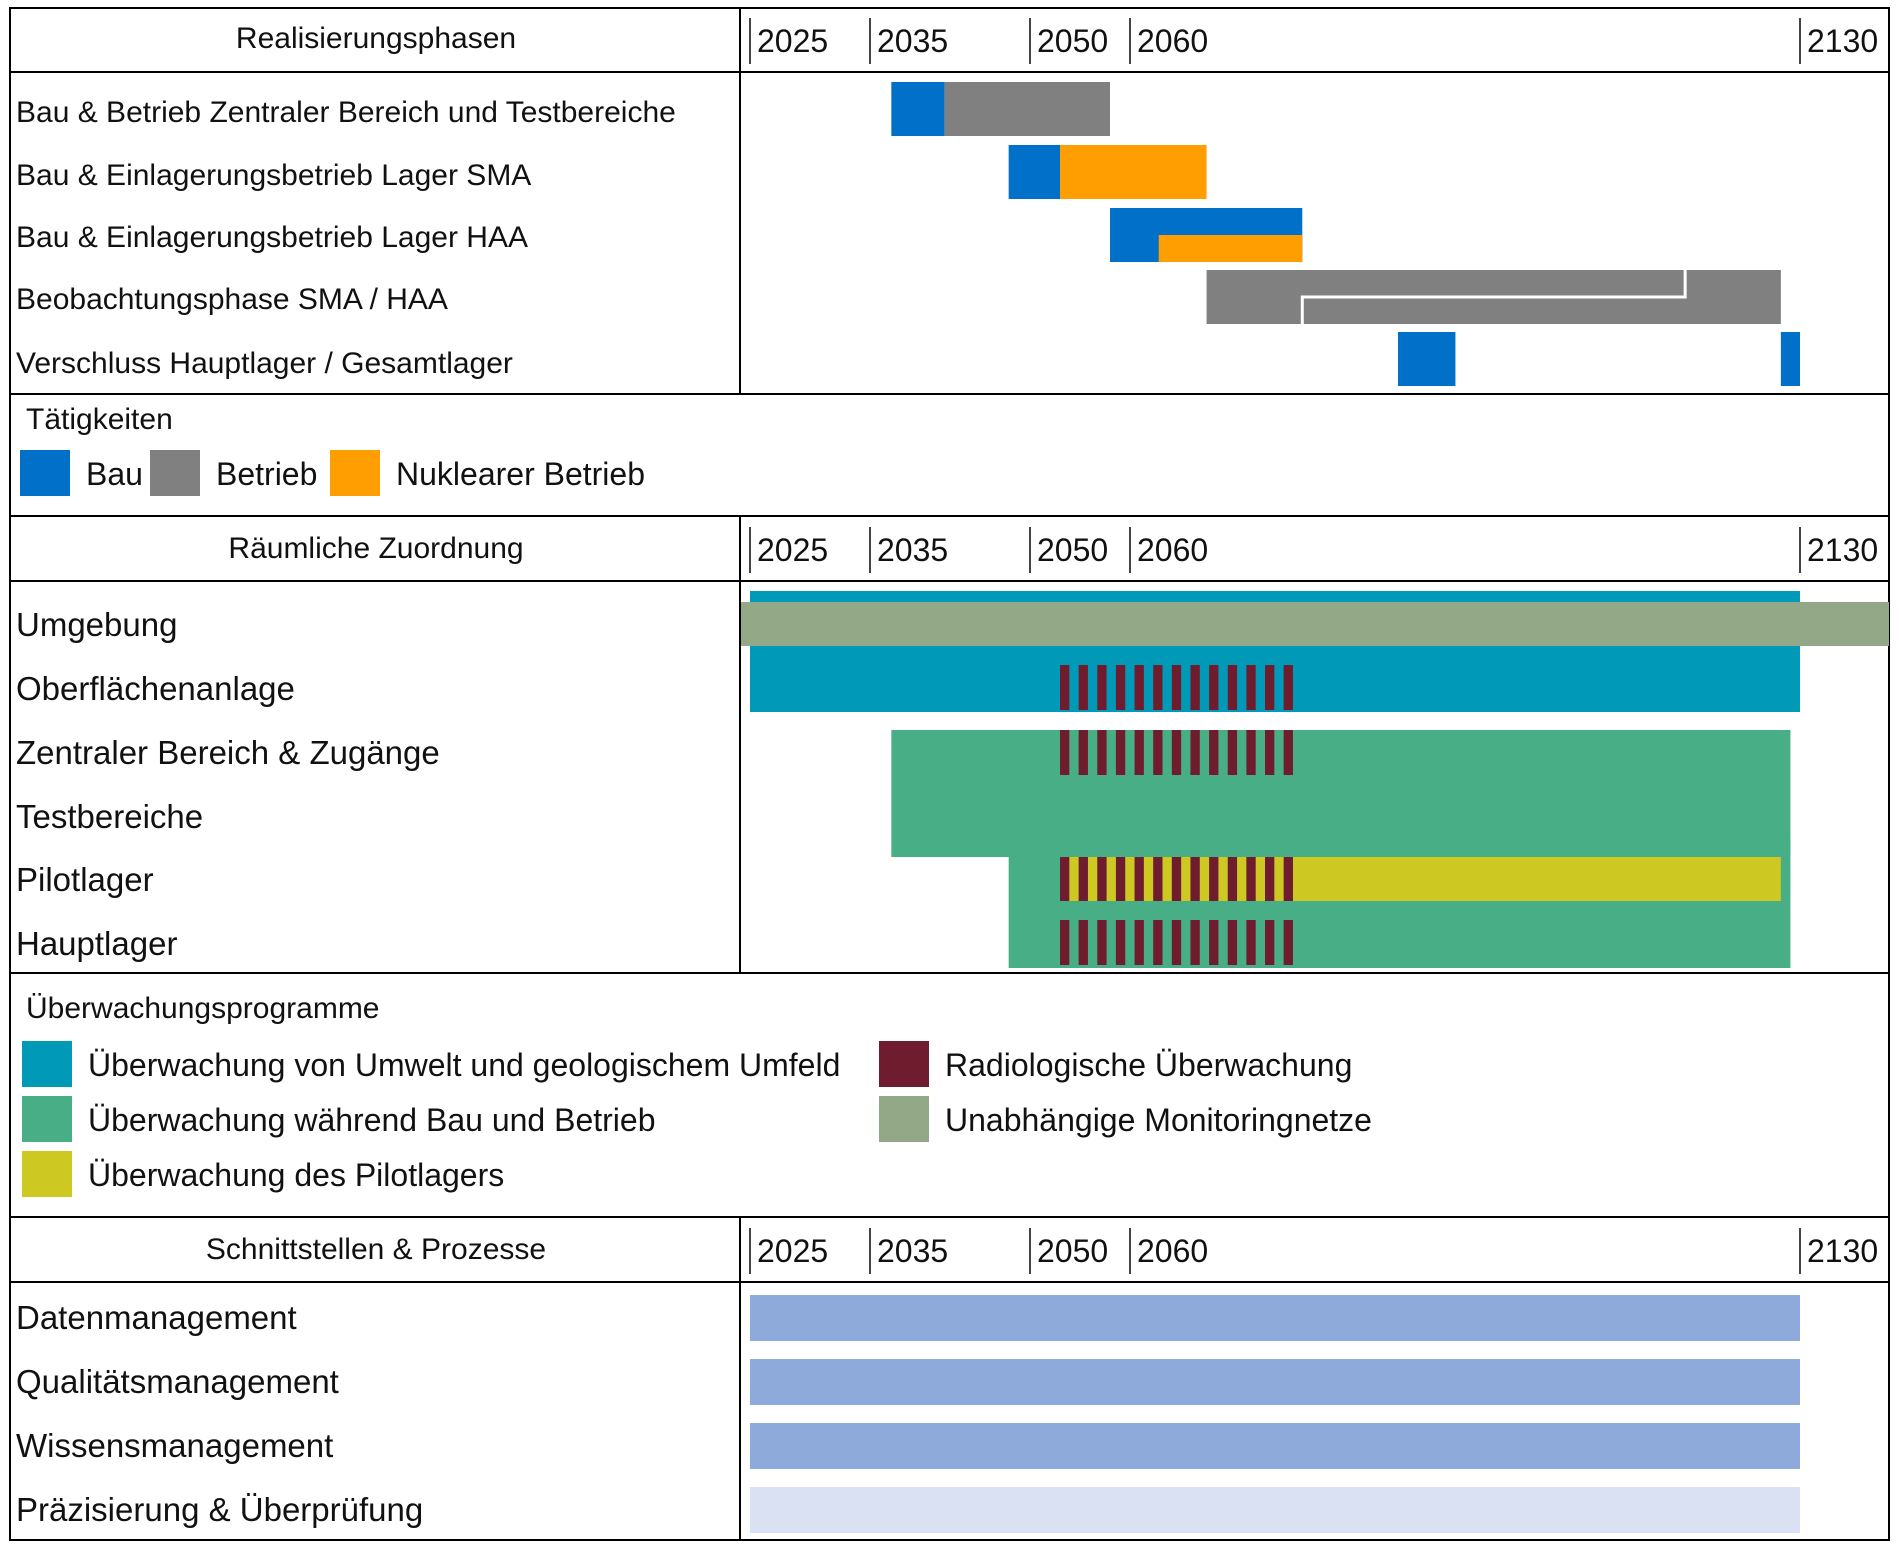 The width and height of the screenshot is (1899, 1552). What do you see at coordinates (949, 1540) in the screenshot?
I see `frame-bottom` at bounding box center [949, 1540].